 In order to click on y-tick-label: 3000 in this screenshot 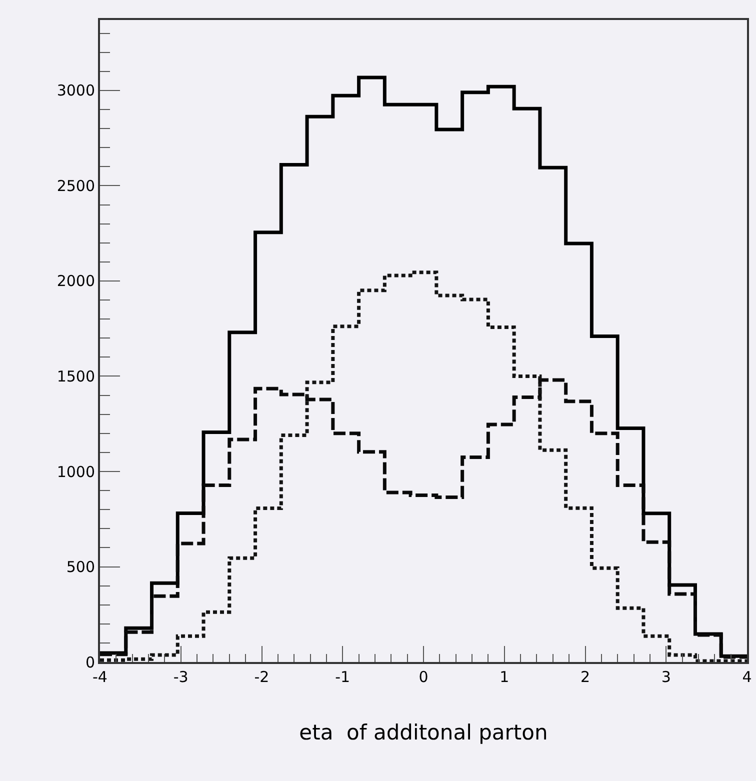, I will do `click(75, 91)`.